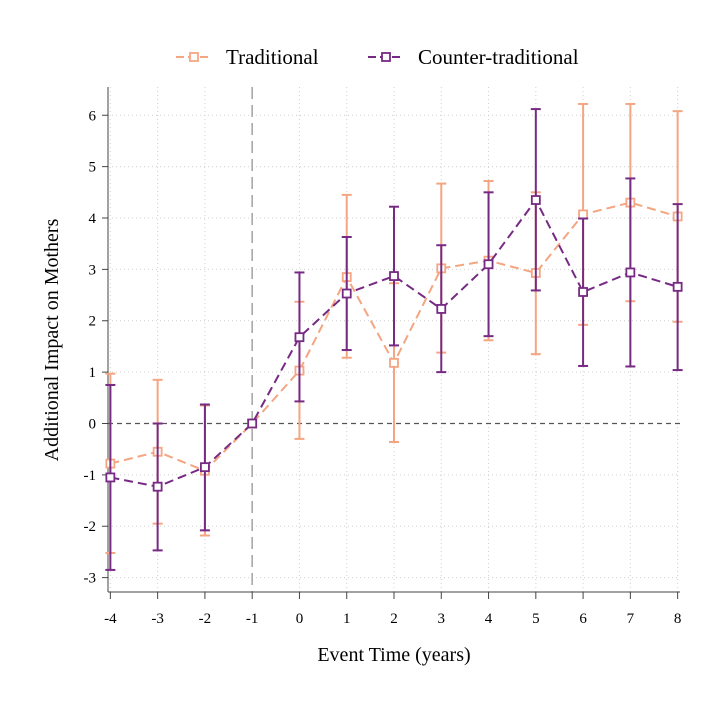 The width and height of the screenshot is (702, 702). I want to click on y-tick-label: 6, so click(93, 116).